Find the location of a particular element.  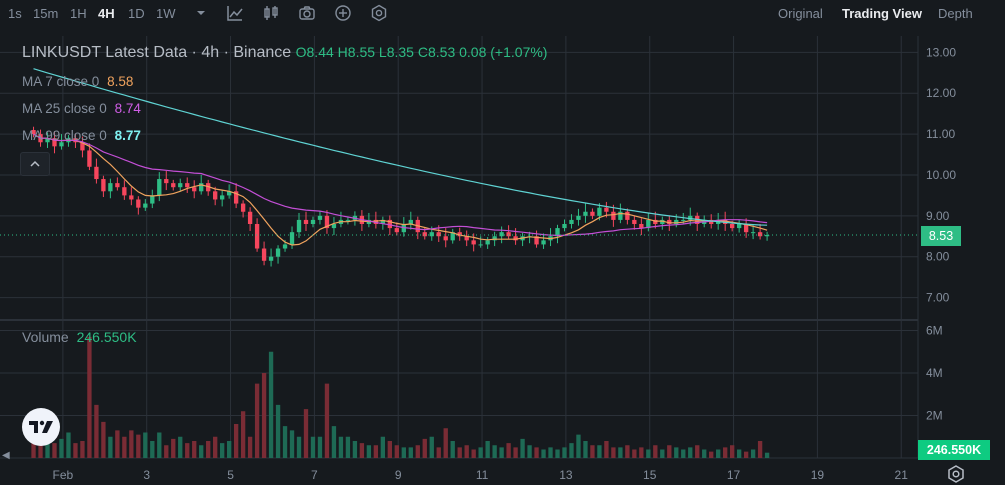

chart-title: LINKUSDT Latest Data · 4h · Binance is located at coordinates (157, 52).